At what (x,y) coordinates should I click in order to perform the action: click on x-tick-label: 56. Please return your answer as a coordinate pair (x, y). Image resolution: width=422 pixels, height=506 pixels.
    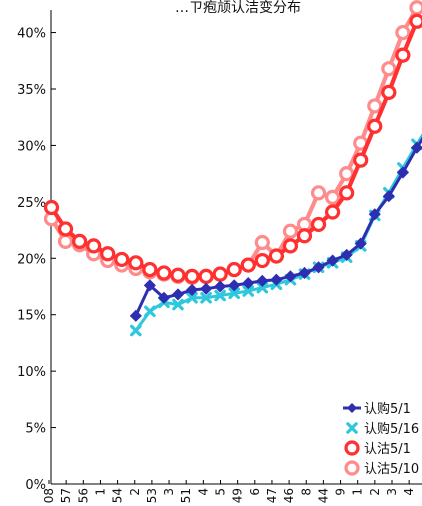
    Looking at the image, I should click on (83, 495).